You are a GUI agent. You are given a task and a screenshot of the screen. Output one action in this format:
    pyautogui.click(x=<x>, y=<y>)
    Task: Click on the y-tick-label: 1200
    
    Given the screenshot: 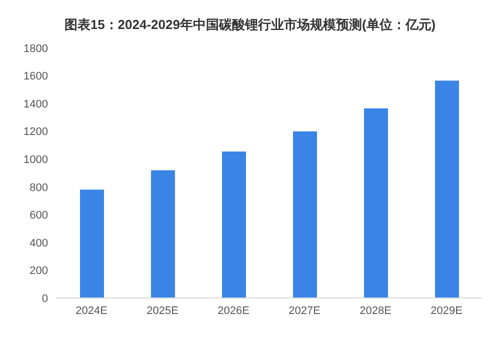 What is the action you would take?
    pyautogui.click(x=36, y=132)
    